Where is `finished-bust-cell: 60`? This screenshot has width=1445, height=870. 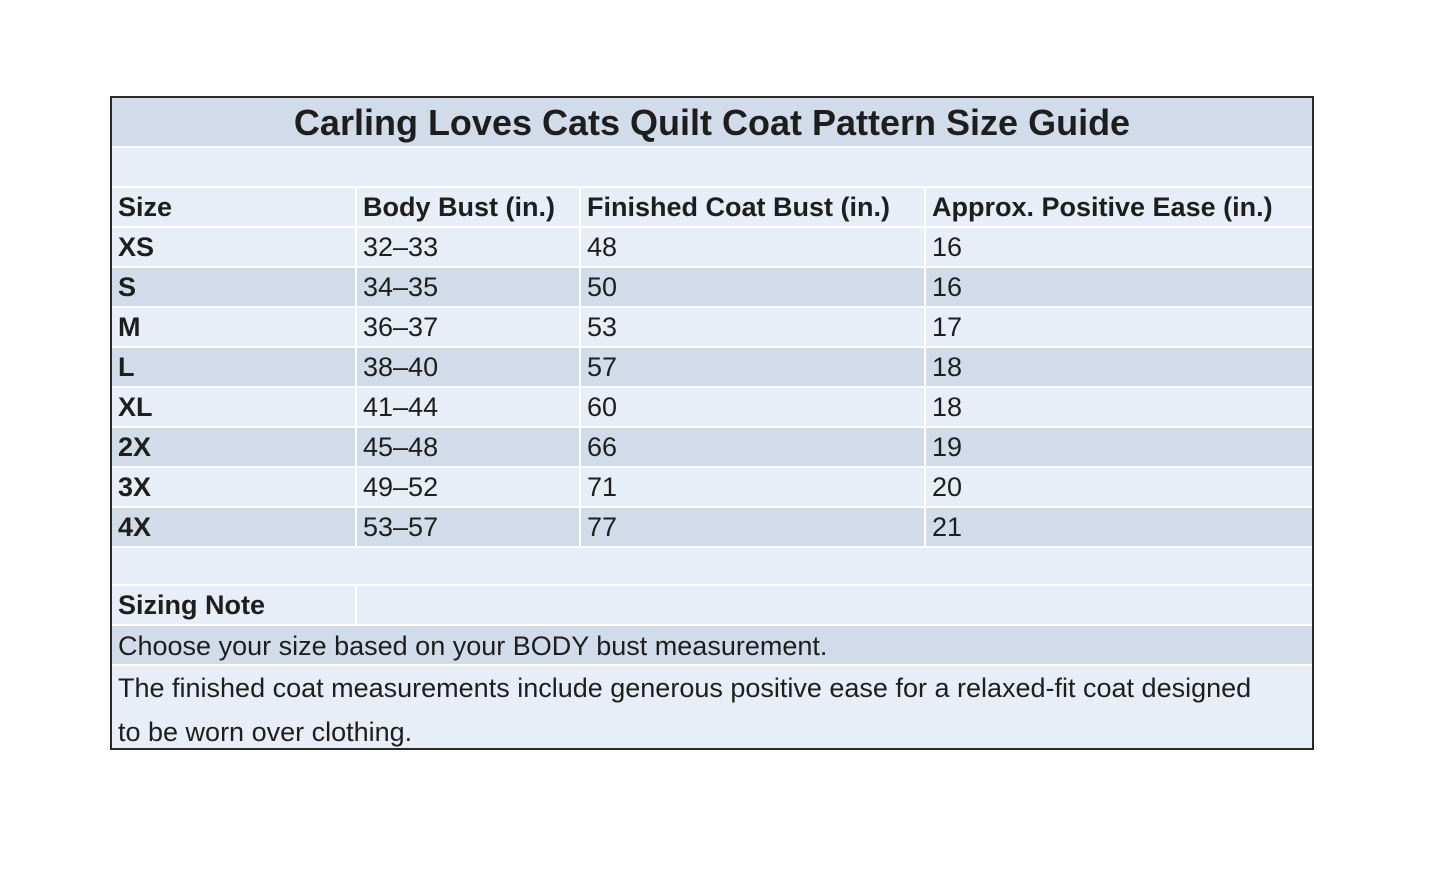
finished-bust-cell: 60 is located at coordinates (753, 407).